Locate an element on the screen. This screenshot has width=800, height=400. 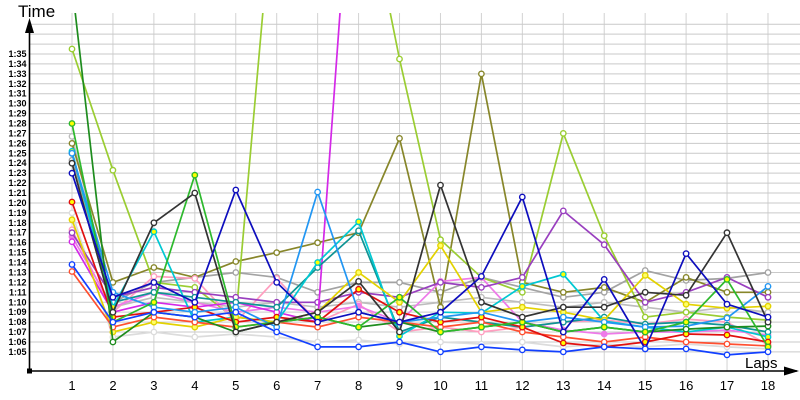
x-tick-label: 18 is located at coordinates (768, 385).